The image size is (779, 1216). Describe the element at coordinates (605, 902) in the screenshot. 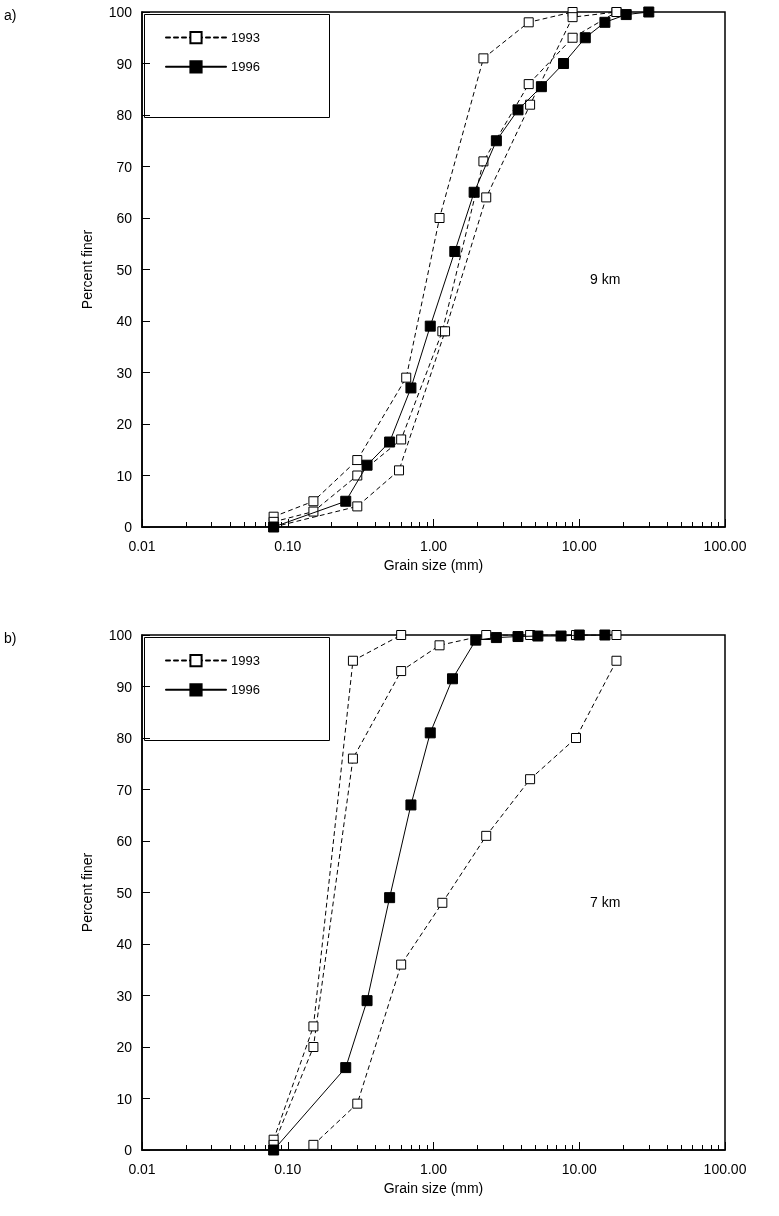

I see `annotation: 7 km` at that location.